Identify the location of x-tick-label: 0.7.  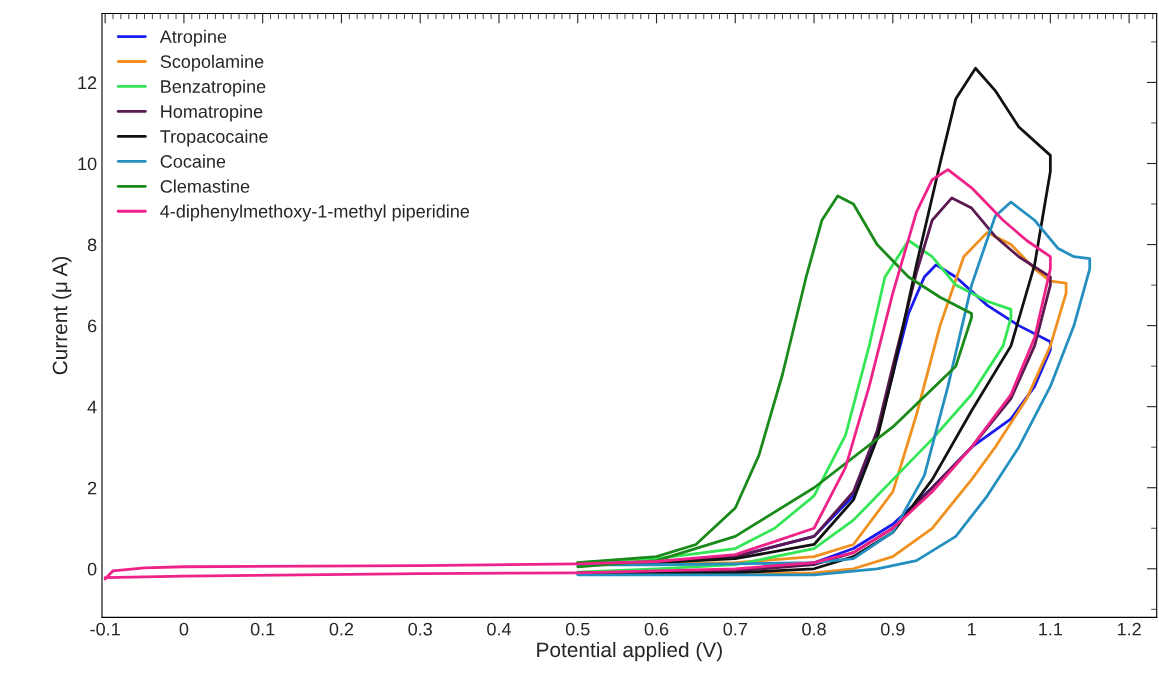
(735, 629).